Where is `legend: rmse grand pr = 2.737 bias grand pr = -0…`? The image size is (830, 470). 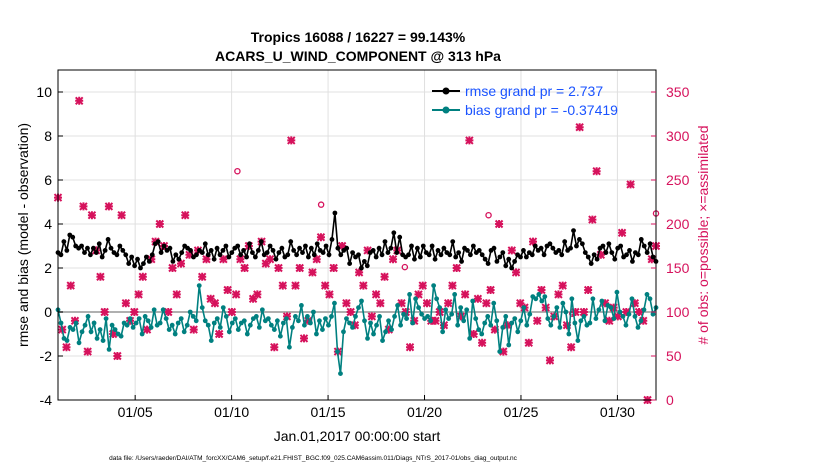 legend: rmse grand pr = 2.737 bias grand pr = -0… is located at coordinates (525, 100).